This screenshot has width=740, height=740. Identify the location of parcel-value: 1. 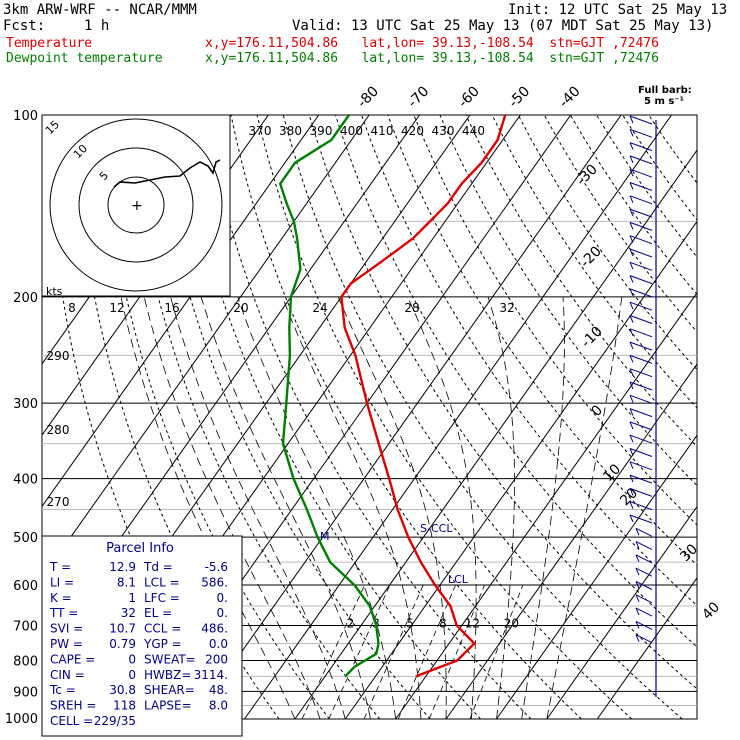
(132, 598).